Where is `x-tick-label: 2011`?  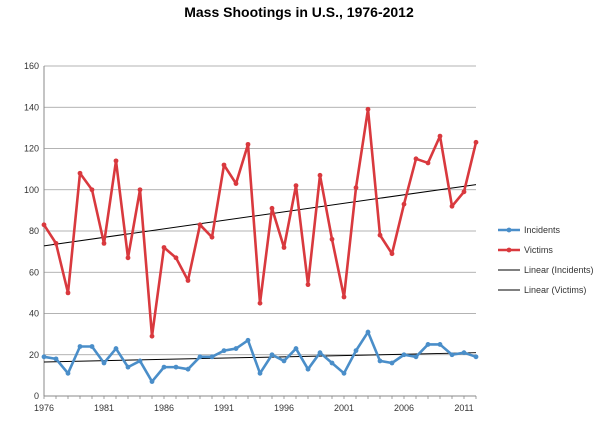
x-tick-label: 2011 is located at coordinates (463, 408).